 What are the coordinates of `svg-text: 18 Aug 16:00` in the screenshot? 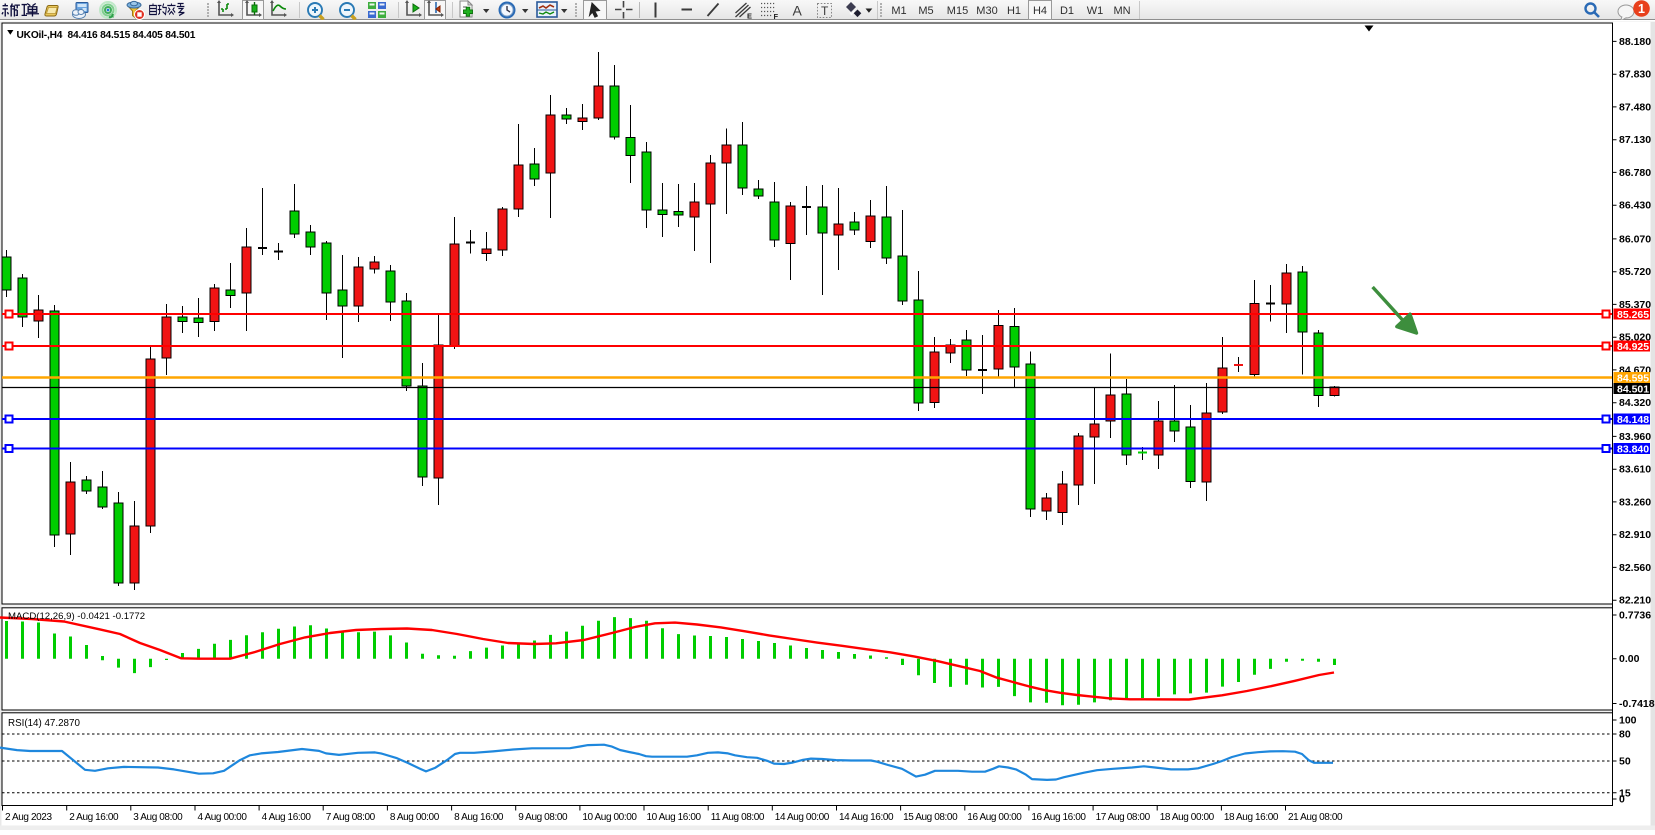 It's located at (1251, 817).